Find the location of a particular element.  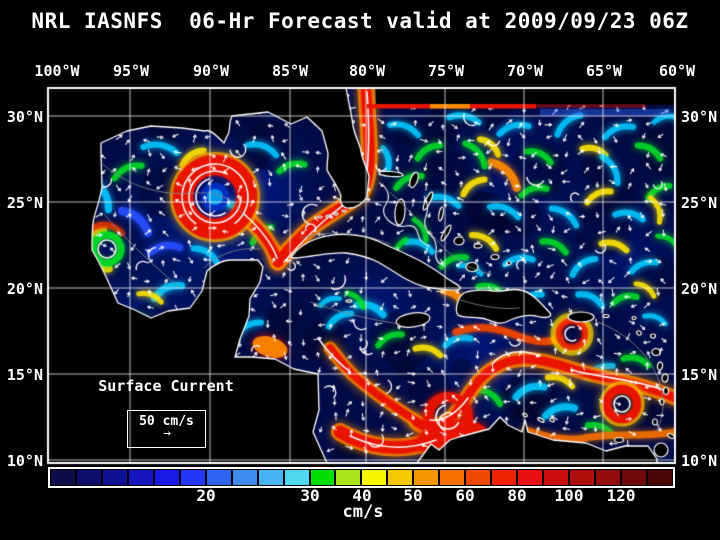

colorbar-tick-label: 40 is located at coordinates (362, 495).